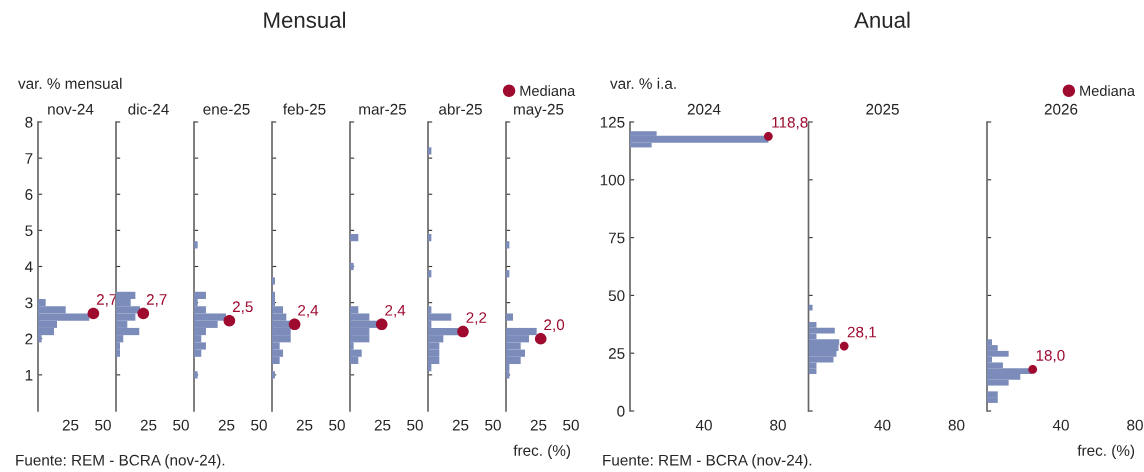 The width and height of the screenshot is (1144, 472). I want to click on chart-title: Mensual, so click(305, 19).